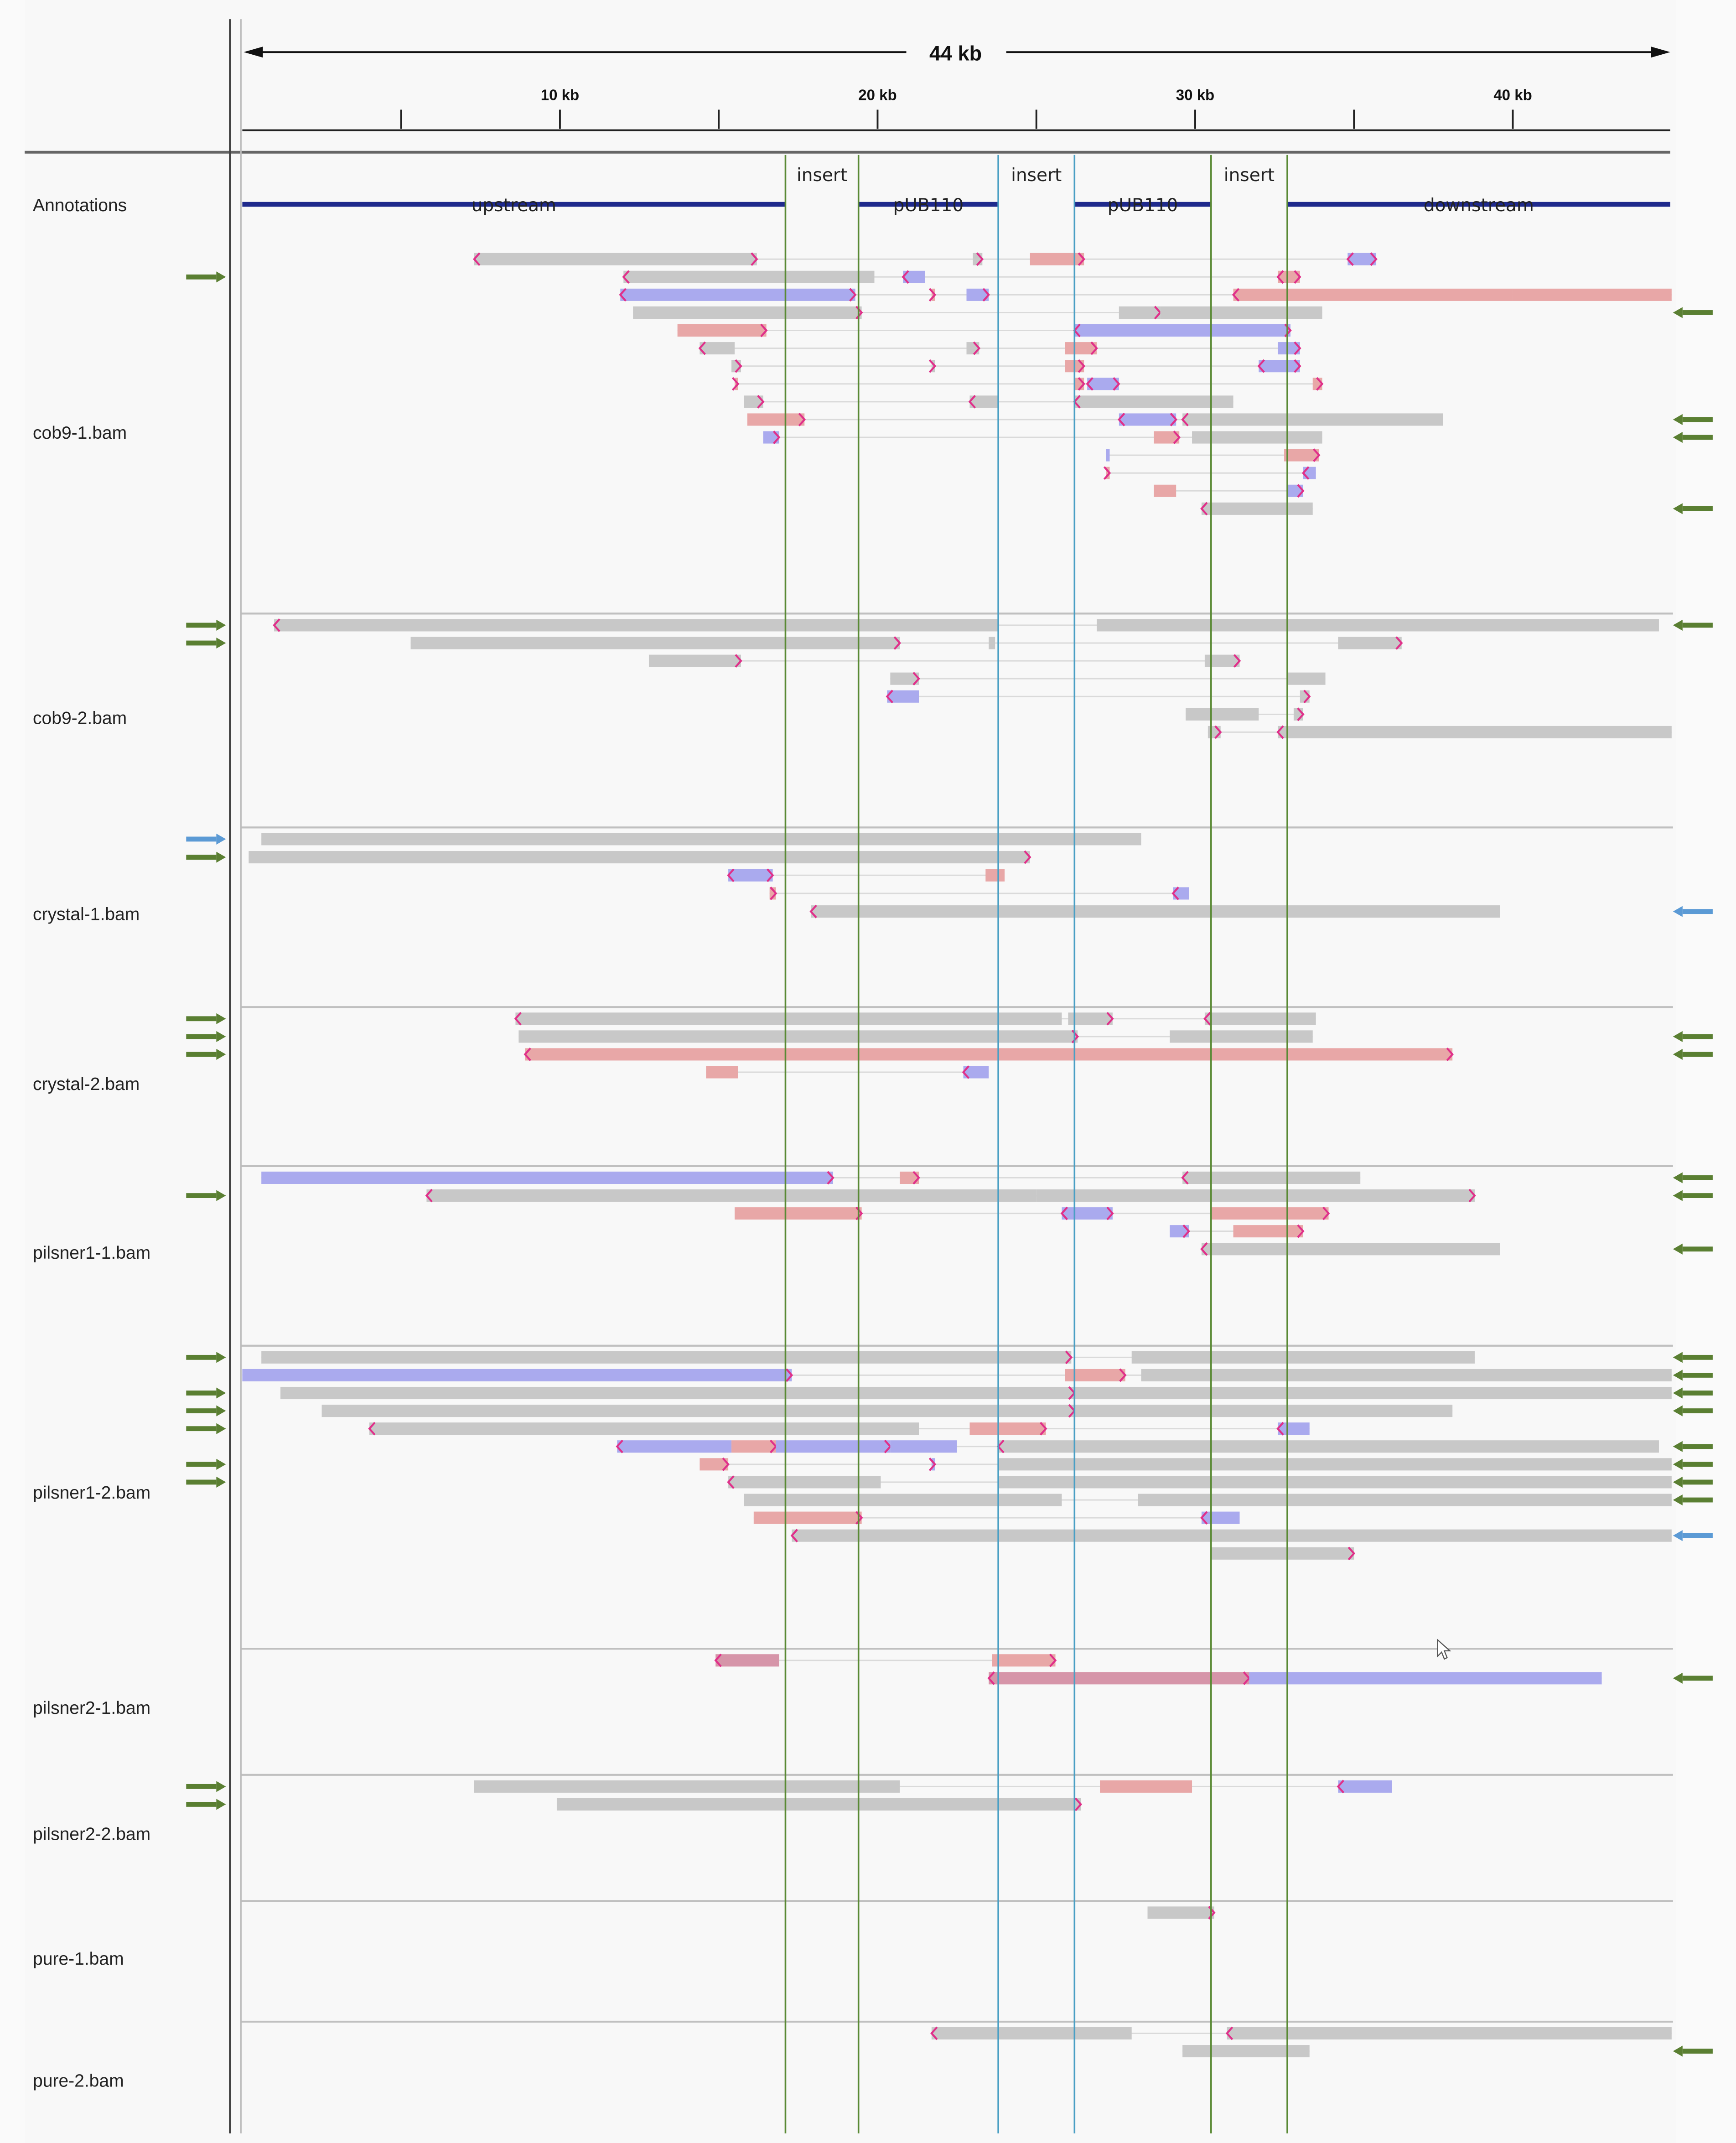 The width and height of the screenshot is (1736, 2143). What do you see at coordinates (91, 1253) in the screenshot?
I see `track-name: pilsner1-1.bam` at bounding box center [91, 1253].